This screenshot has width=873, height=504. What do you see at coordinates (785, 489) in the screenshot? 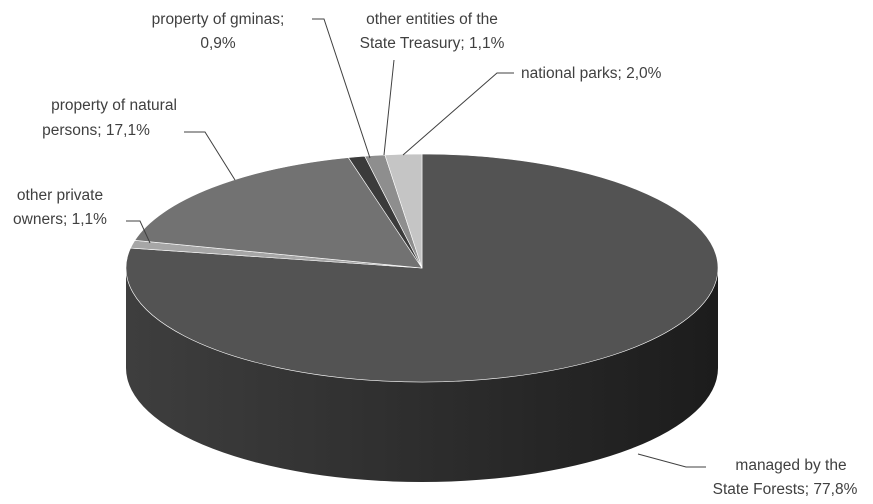
I see `slice-label: State Forests; 77,8%` at bounding box center [785, 489].